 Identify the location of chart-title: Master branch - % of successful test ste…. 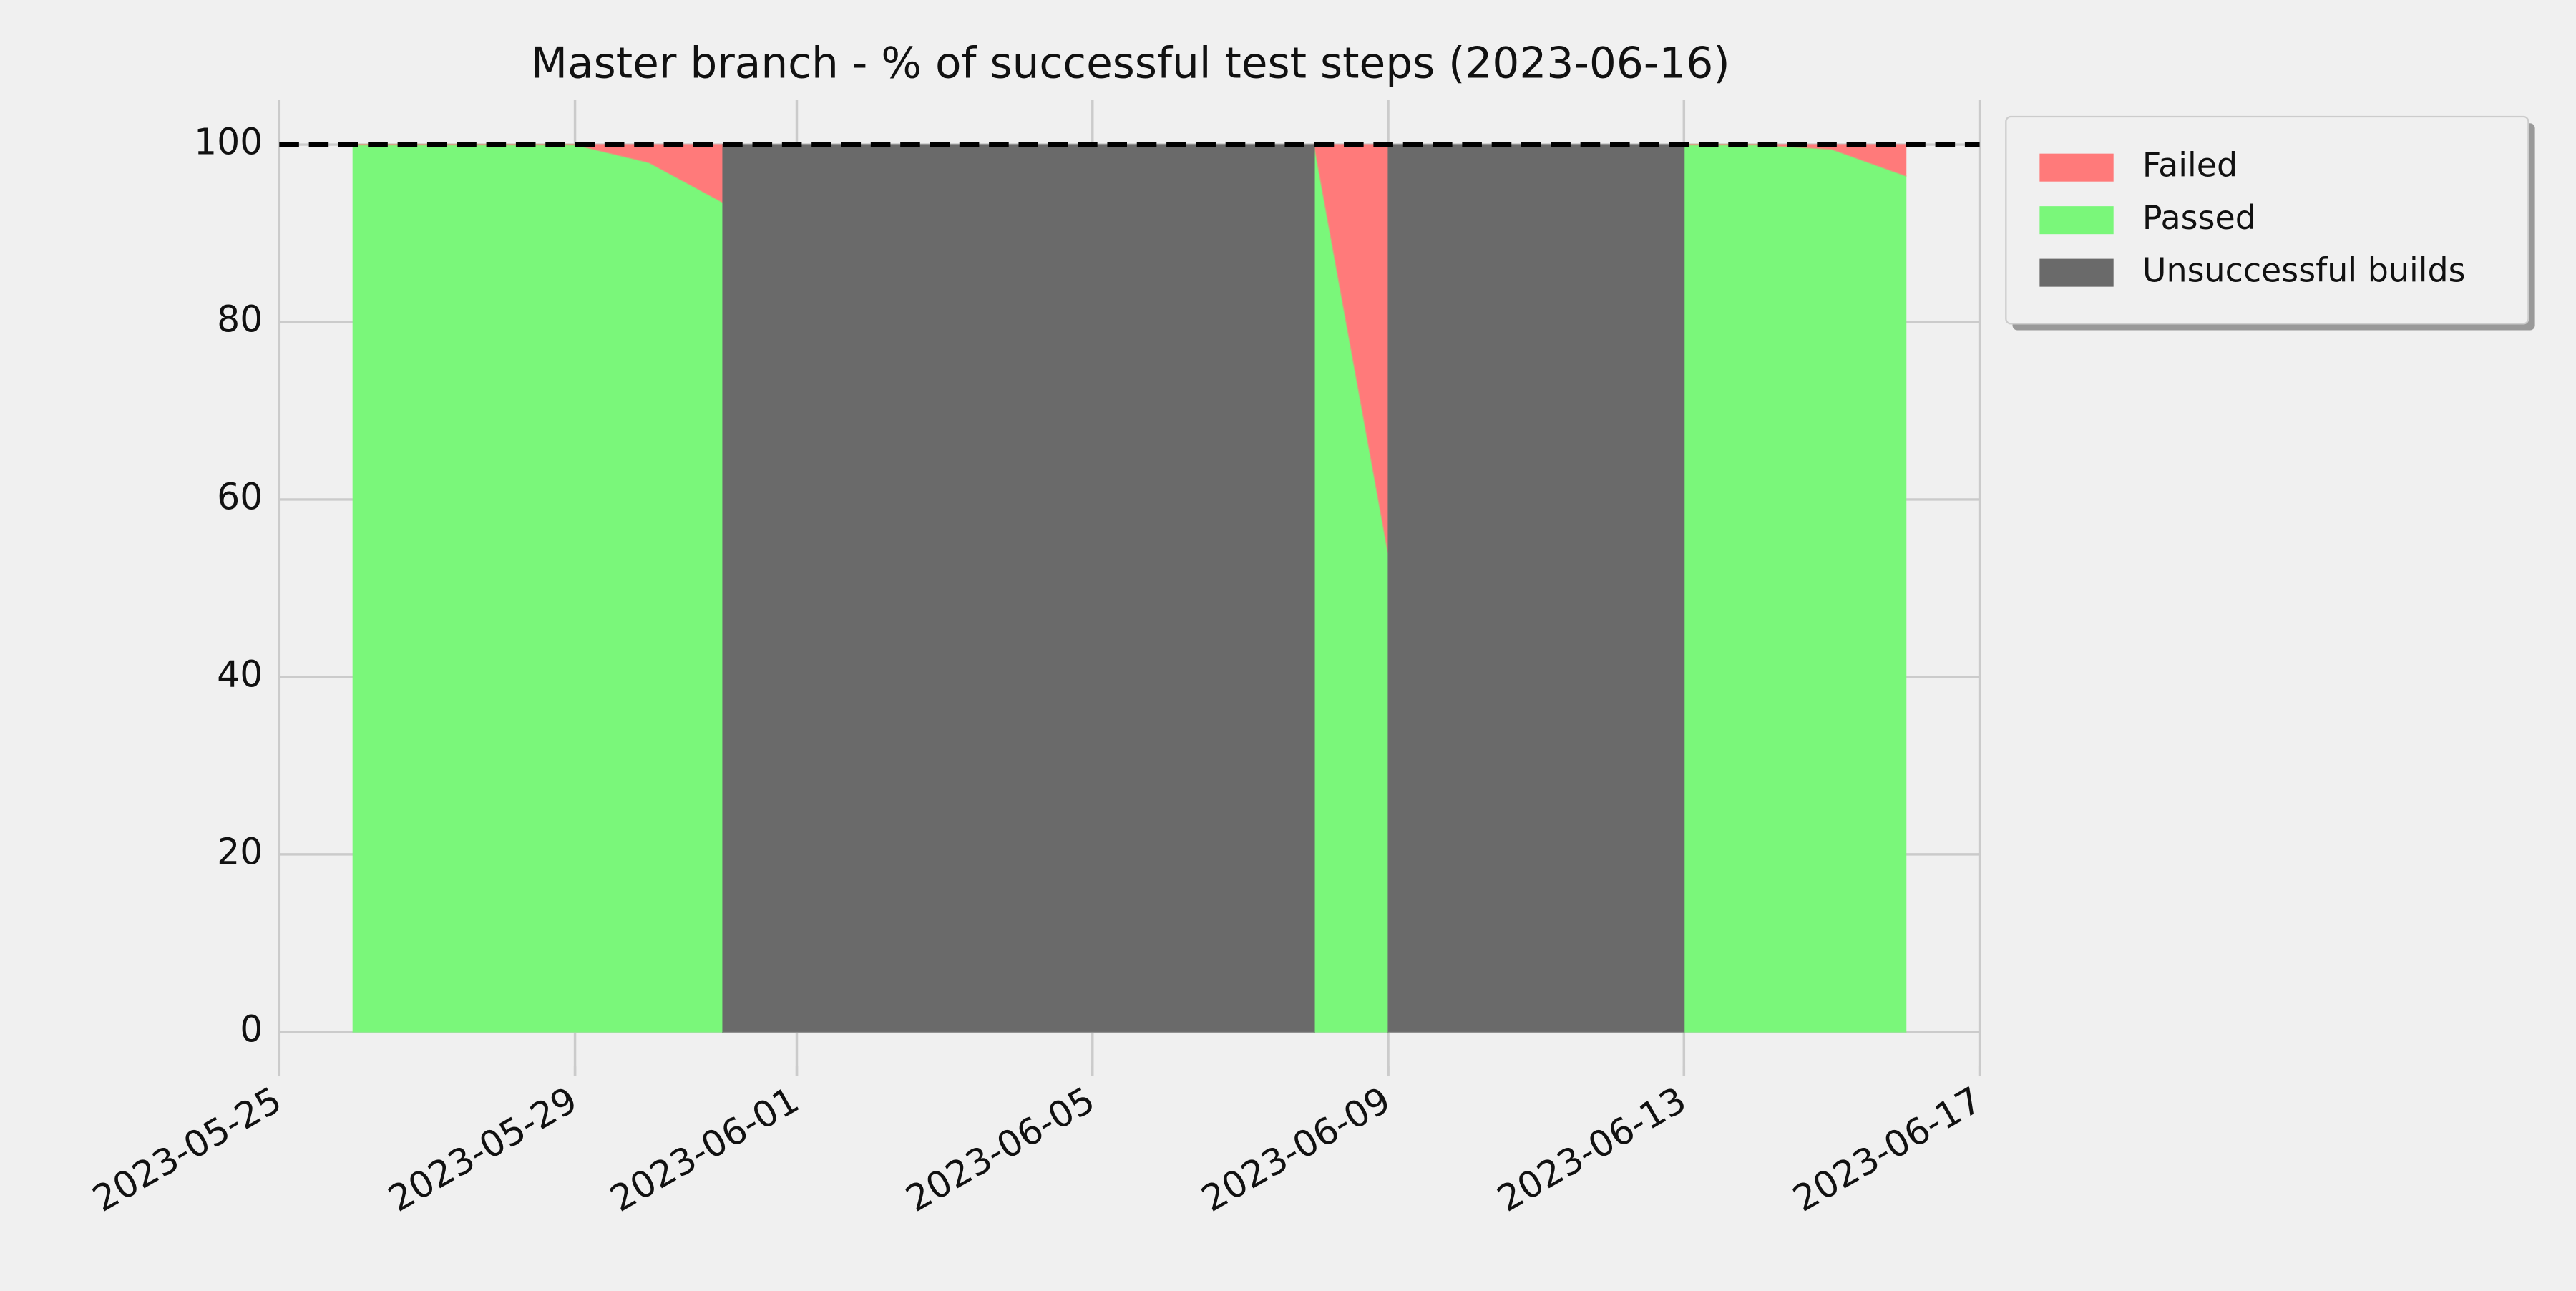
(1130, 63).